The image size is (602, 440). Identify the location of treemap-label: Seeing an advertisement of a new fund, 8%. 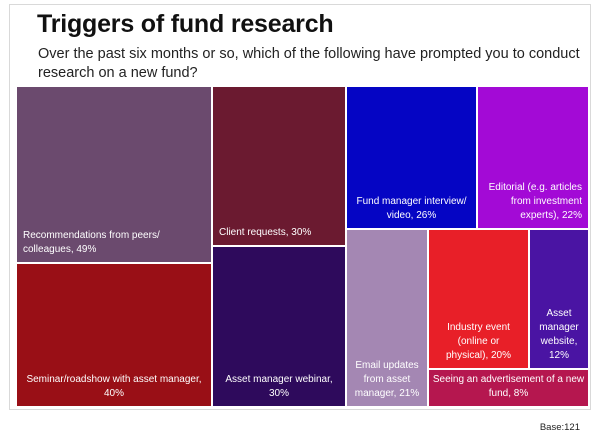
(509, 386).